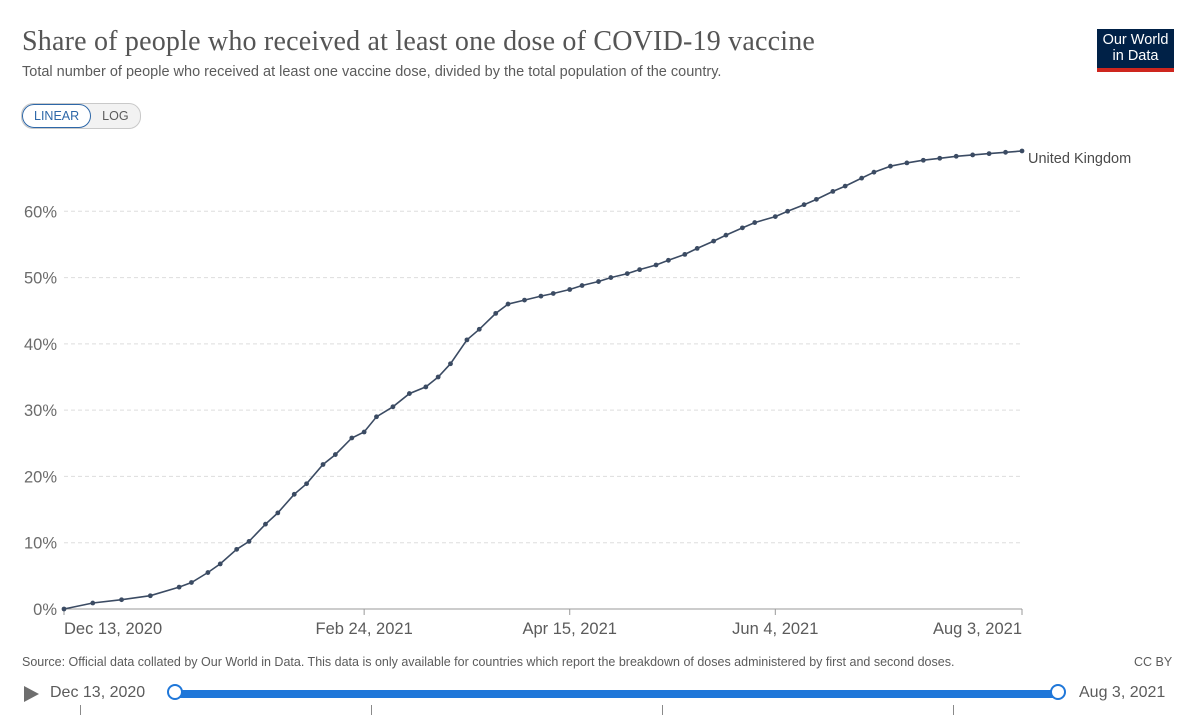  Describe the element at coordinates (115, 116) in the screenshot. I see `log-scale-button: LOG` at that location.